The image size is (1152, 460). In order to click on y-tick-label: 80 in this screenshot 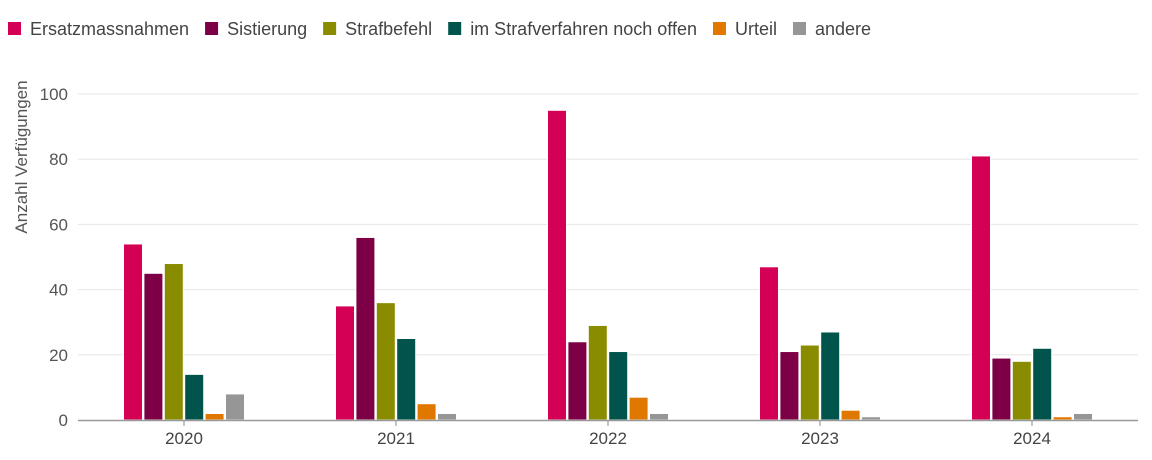, I will do `click(58, 159)`.